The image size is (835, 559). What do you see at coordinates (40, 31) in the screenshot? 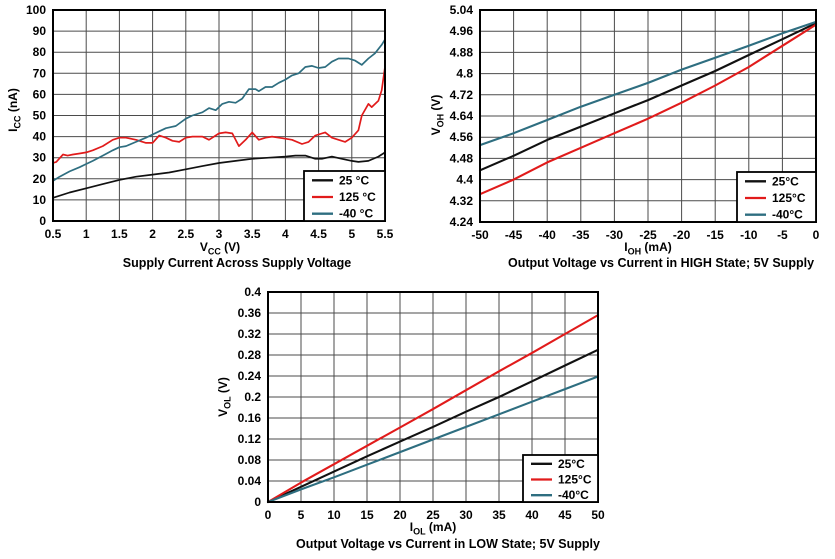
I see `y-tick-label: 90` at bounding box center [40, 31].